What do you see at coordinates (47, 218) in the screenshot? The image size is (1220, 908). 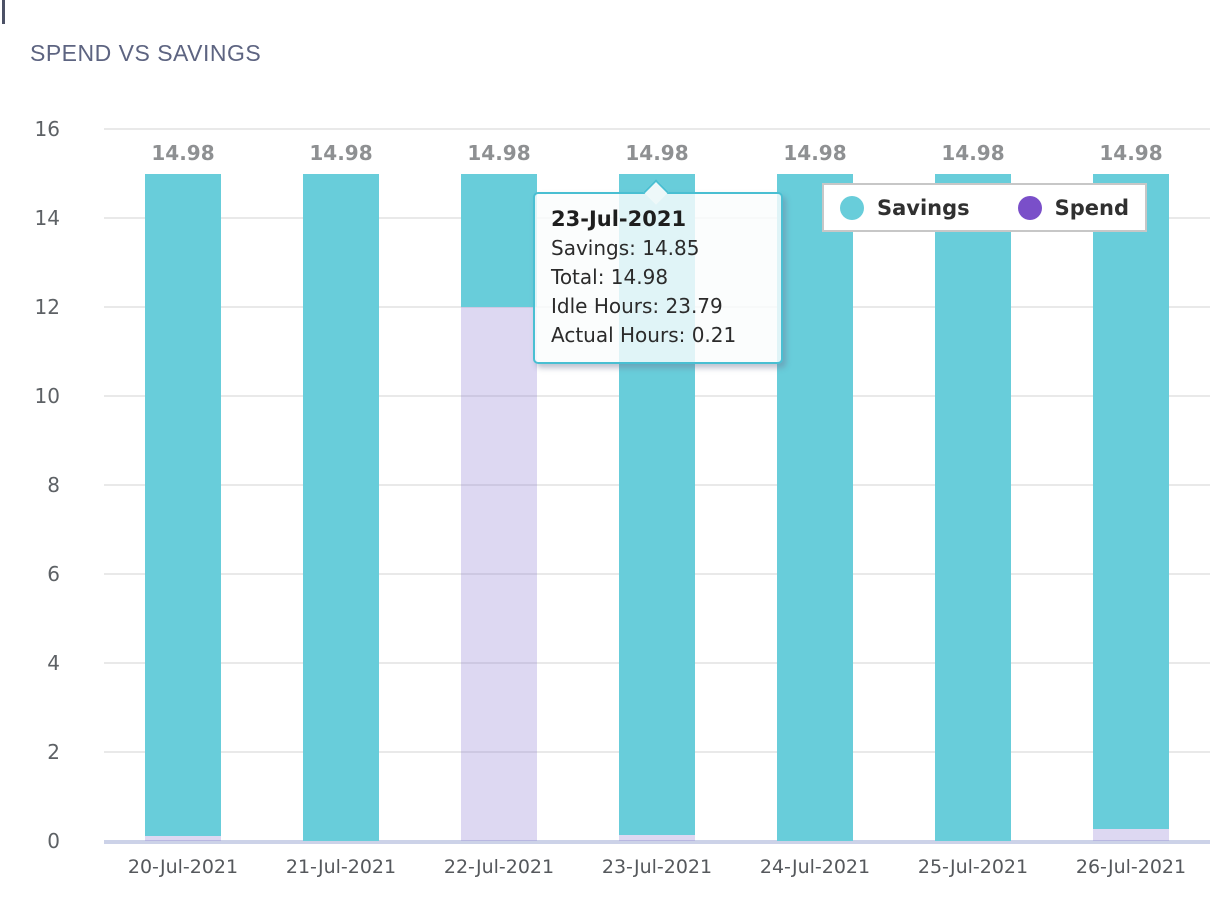 I see `y-axis-label: 14` at bounding box center [47, 218].